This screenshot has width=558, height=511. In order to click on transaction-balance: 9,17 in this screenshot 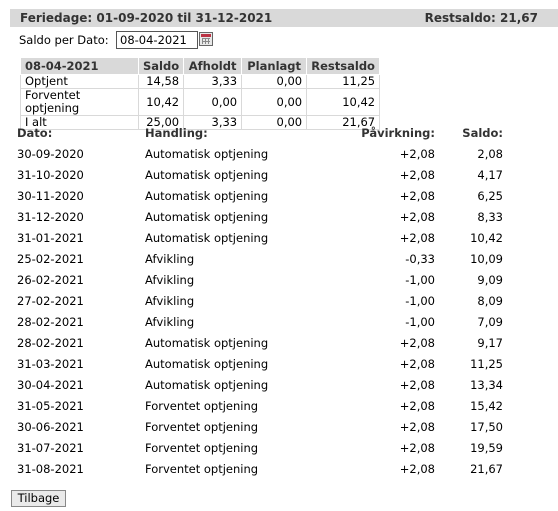, I will do `click(490, 343)`.